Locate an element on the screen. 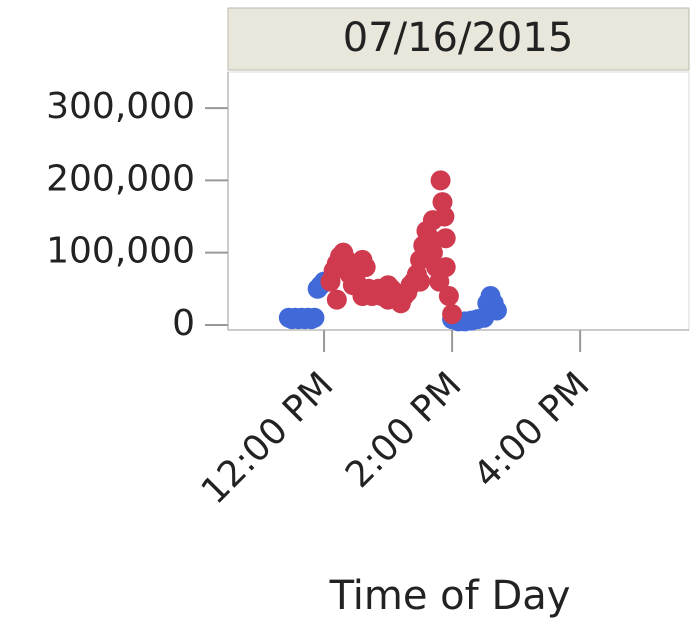 Image resolution: width=692 pixels, height=632 pixels. y-tick-label: 100,000 is located at coordinates (120, 251).